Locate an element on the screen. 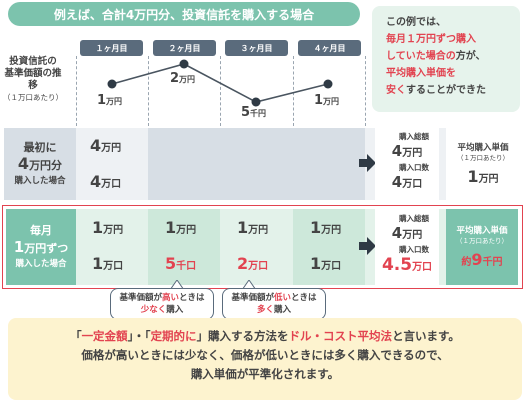 Image resolution: width=525 pixels, height=403 pixels. note-line-5: 安くすることができた is located at coordinates (436, 90).